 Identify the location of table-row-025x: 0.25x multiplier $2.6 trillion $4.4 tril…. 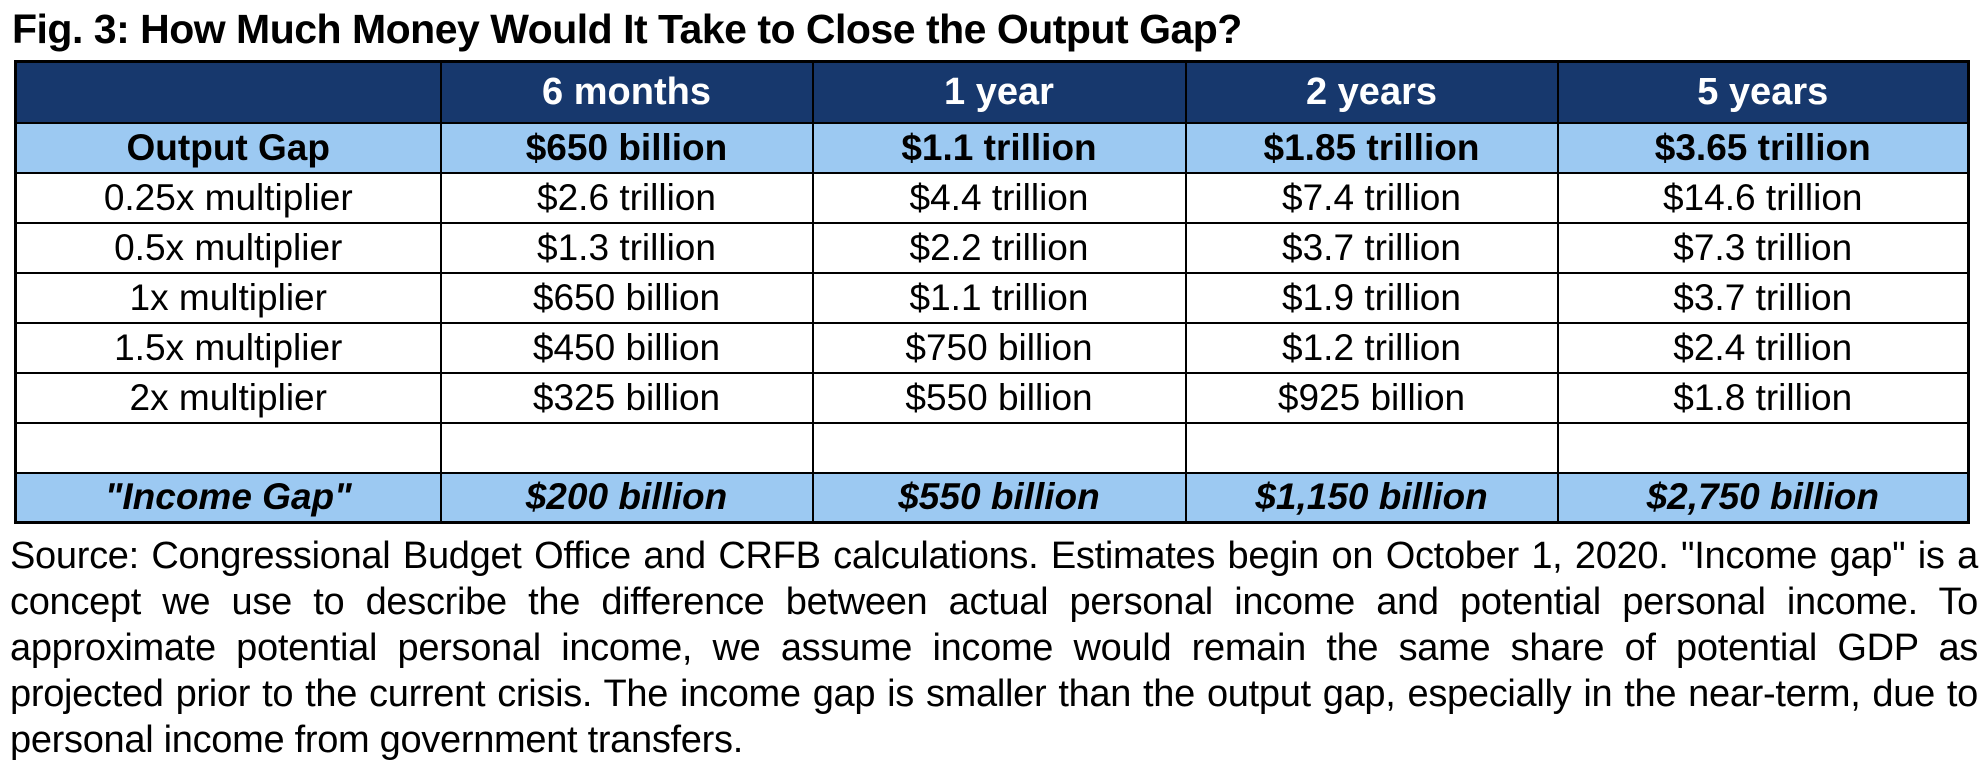
(992, 197).